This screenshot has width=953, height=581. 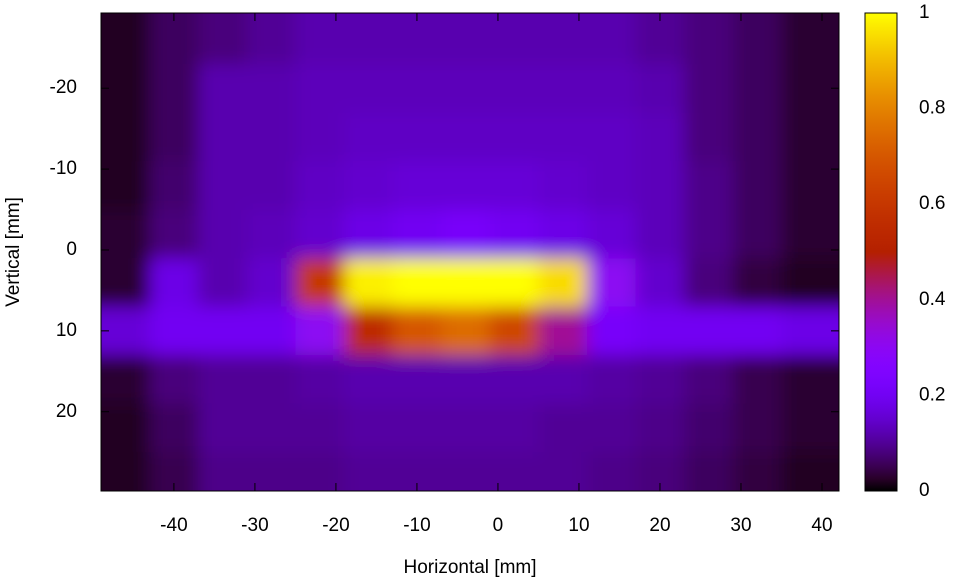 What do you see at coordinates (63, 168) in the screenshot?
I see `y-tick-label: -10` at bounding box center [63, 168].